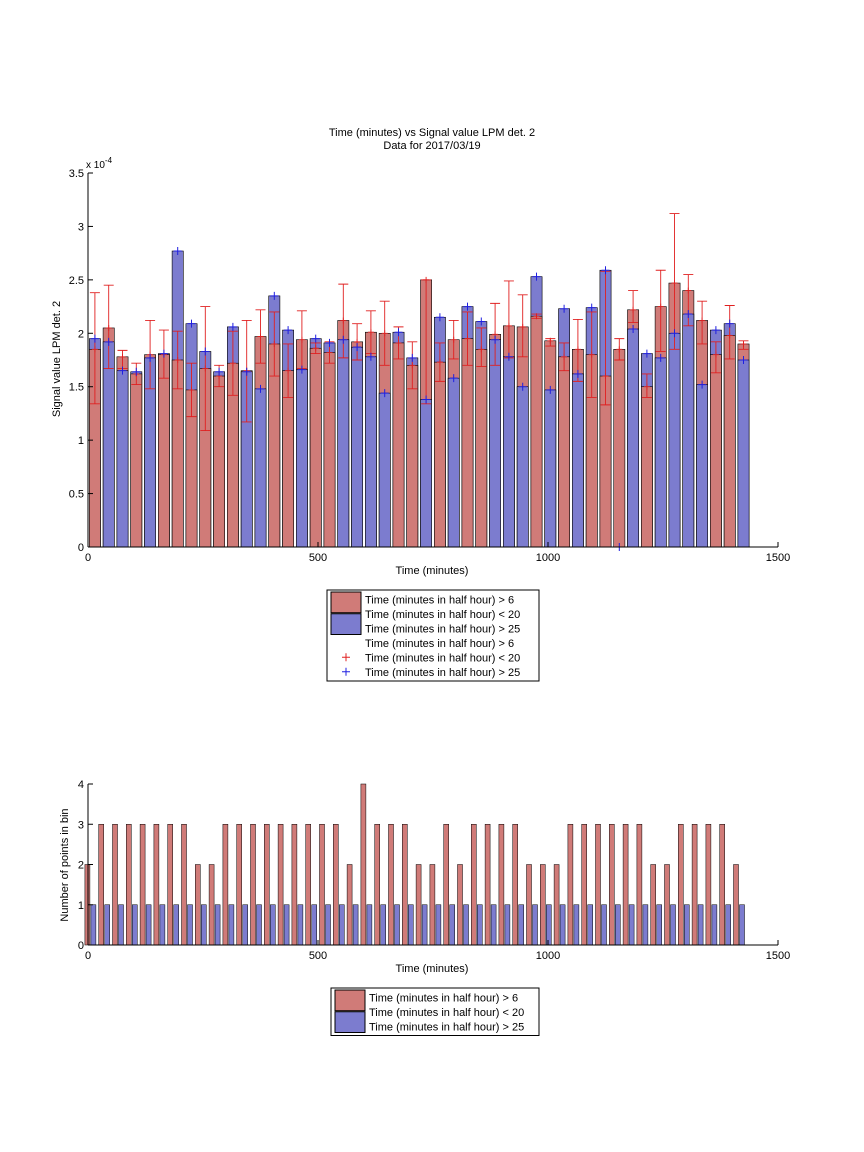  Describe the element at coordinates (109, 160) in the screenshot. I see `y-exponent-power: -4` at that location.